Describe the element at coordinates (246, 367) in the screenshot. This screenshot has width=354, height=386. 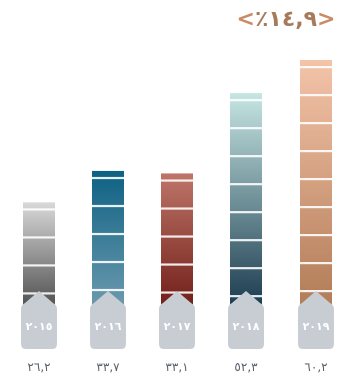
I see `value-label-4: ٥٢,٣` at that location.